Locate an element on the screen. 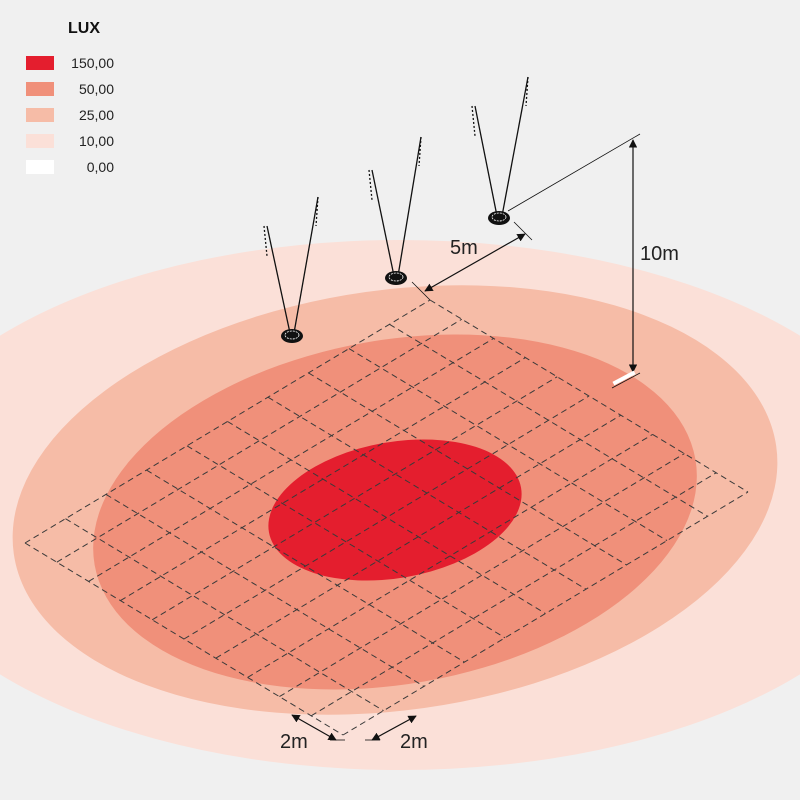 This screenshot has height=800, width=800. pole-middle is located at coordinates (395, 206).